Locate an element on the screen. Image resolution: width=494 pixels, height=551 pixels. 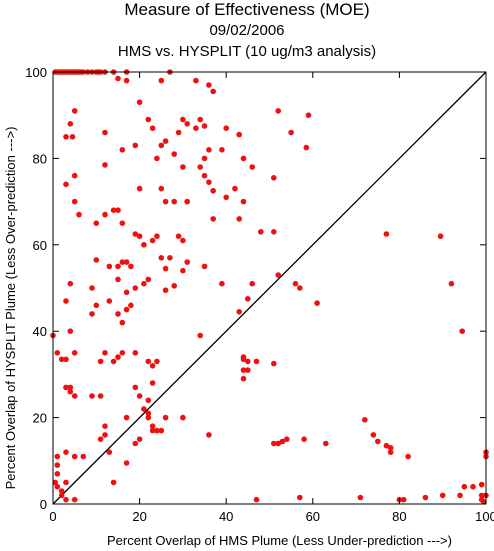
x-tick-label: 100 is located at coordinates (484, 516).